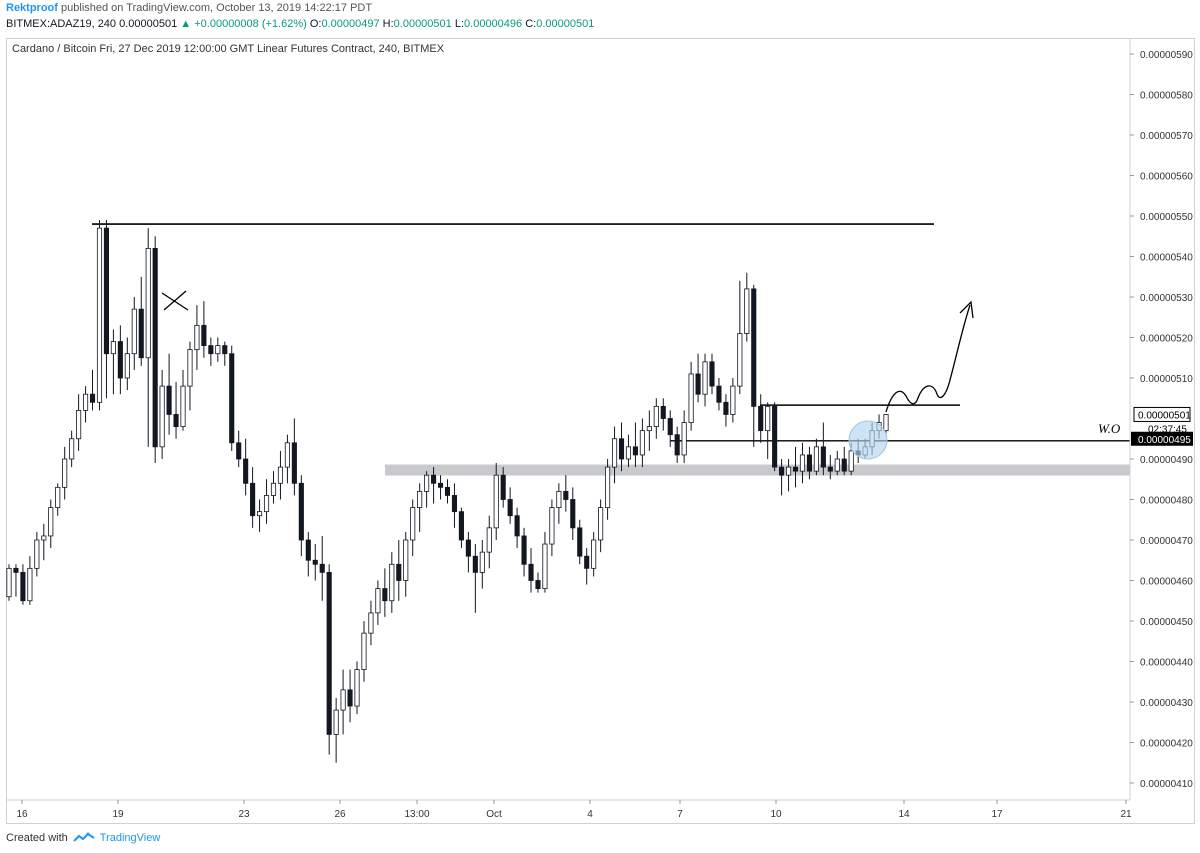  I want to click on x-tick-label: 17, so click(997, 814).